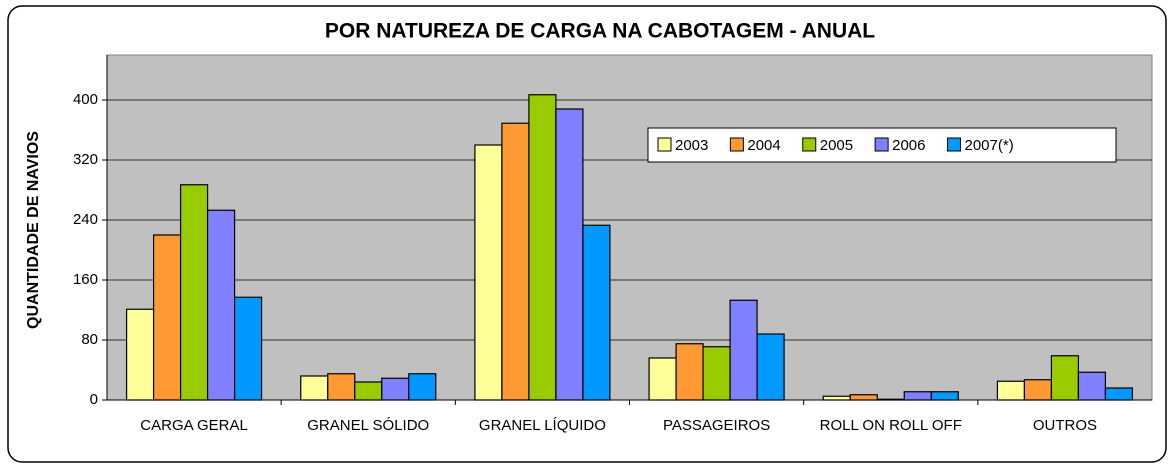 This screenshot has height=468, width=1176. I want to click on y-tick-label: 160, so click(85, 279).